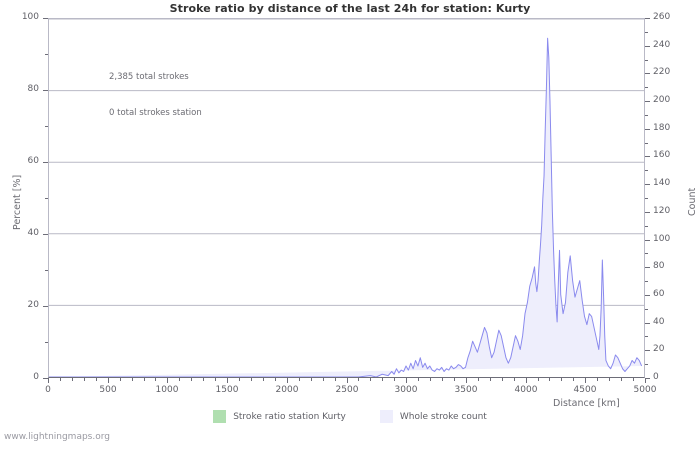  What do you see at coordinates (586, 403) in the screenshot?
I see `x-axis-title: Distance [km]` at bounding box center [586, 403].